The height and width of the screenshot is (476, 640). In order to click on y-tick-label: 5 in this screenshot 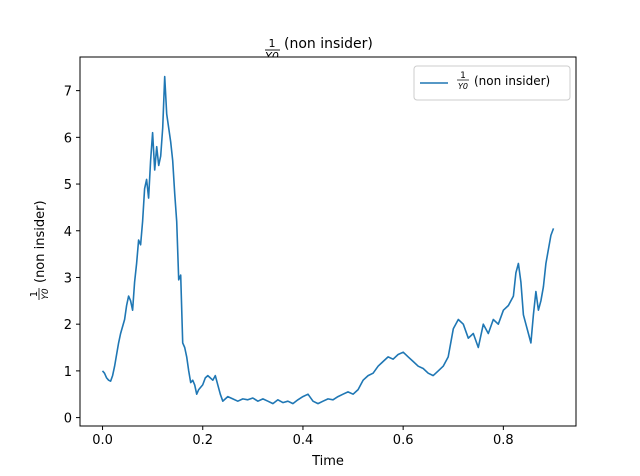, I will do `click(68, 185)`.